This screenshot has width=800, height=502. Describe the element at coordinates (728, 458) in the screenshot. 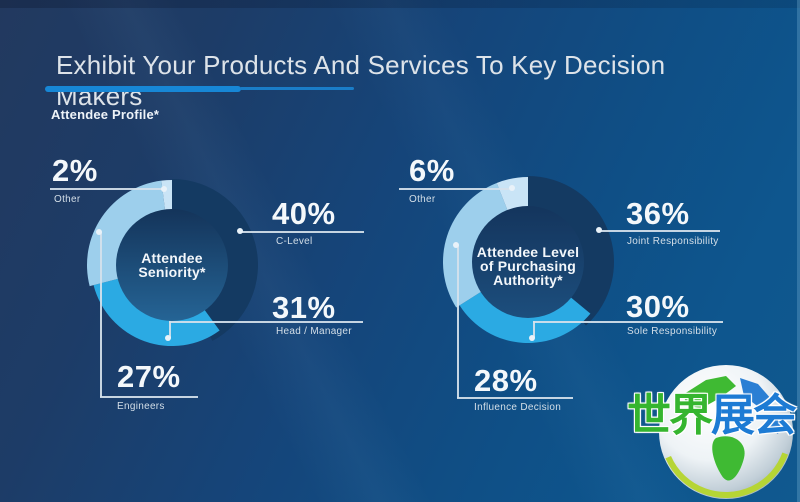

I see `globe-continent-green-bottom` at that location.